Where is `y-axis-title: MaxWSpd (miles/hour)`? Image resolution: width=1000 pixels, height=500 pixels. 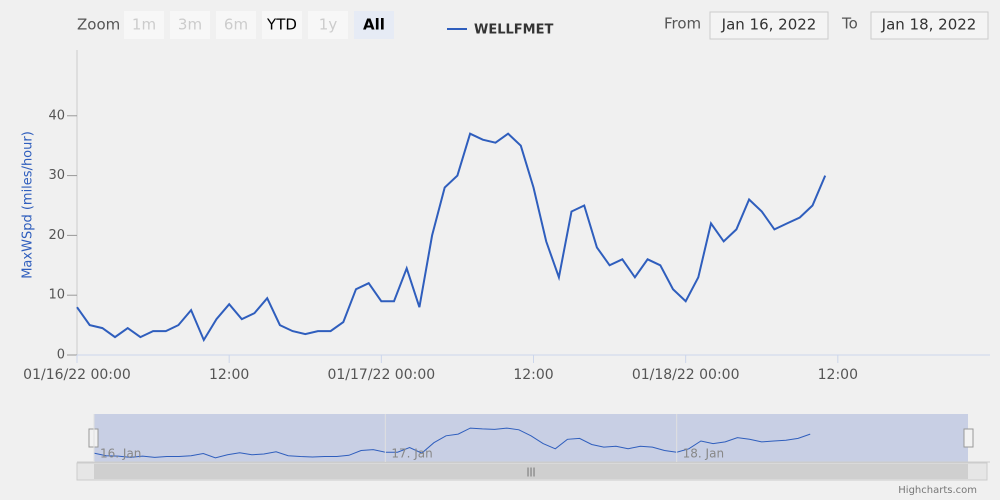 y-axis-title: MaxWSpd (miles/hour) is located at coordinates (28, 205).